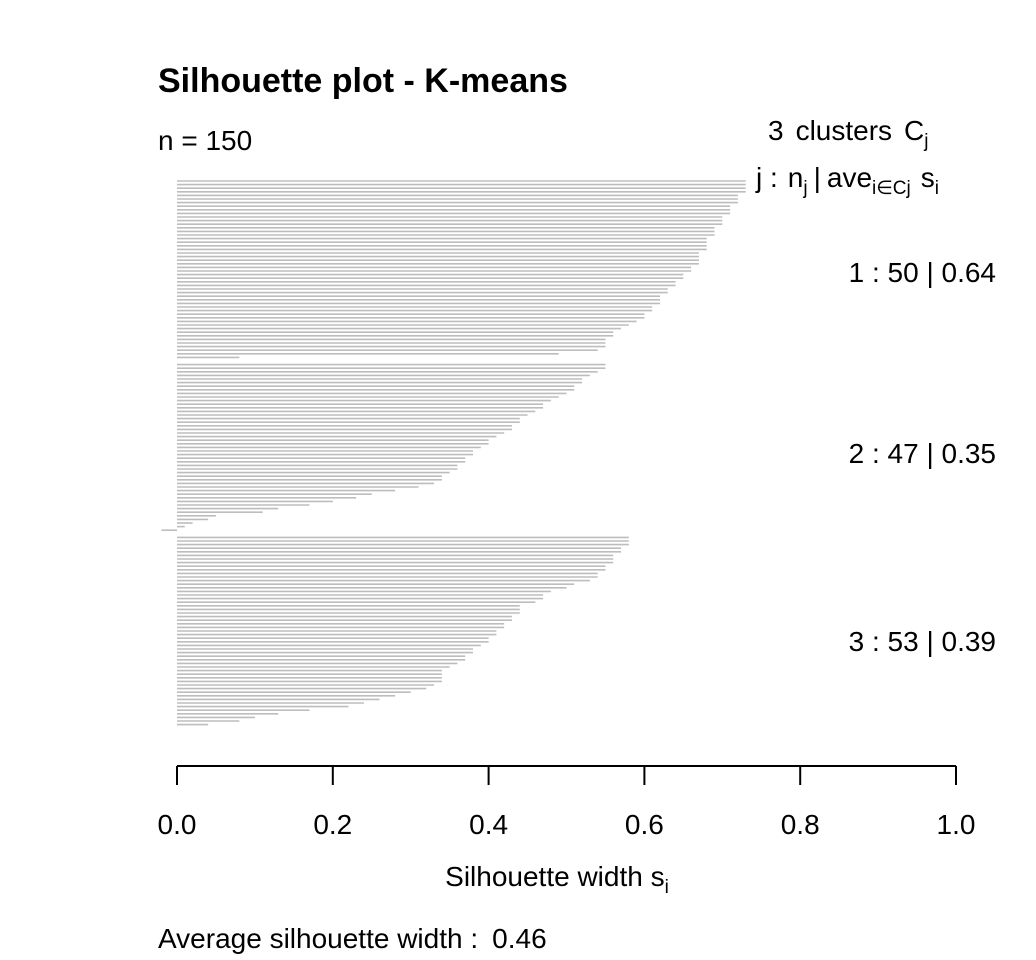 The height and width of the screenshot is (960, 1036). Describe the element at coordinates (554, 876) in the screenshot. I see `x-axis-label-main: Silhouette width s` at that location.